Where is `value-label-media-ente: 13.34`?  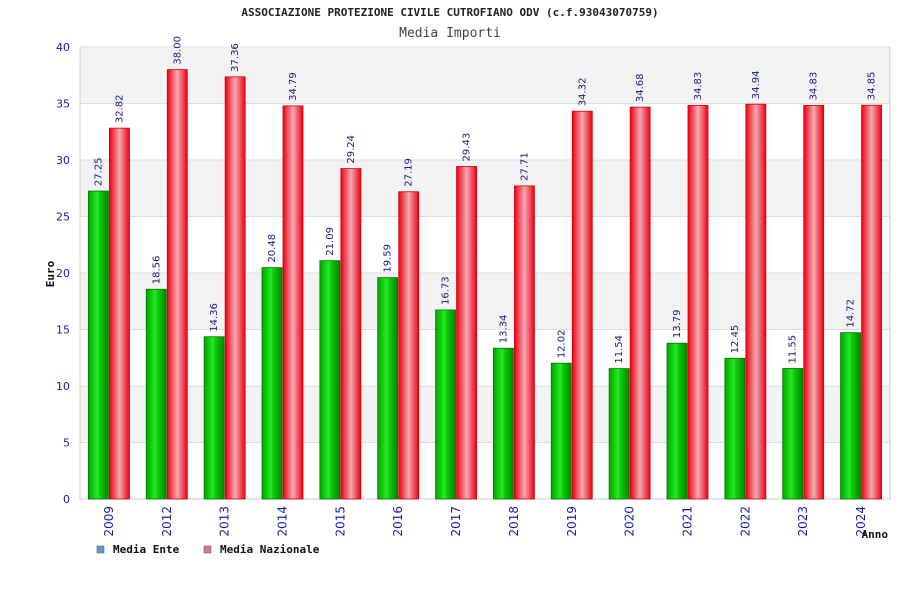 value-label-media-ente: 13.34 is located at coordinates (503, 329).